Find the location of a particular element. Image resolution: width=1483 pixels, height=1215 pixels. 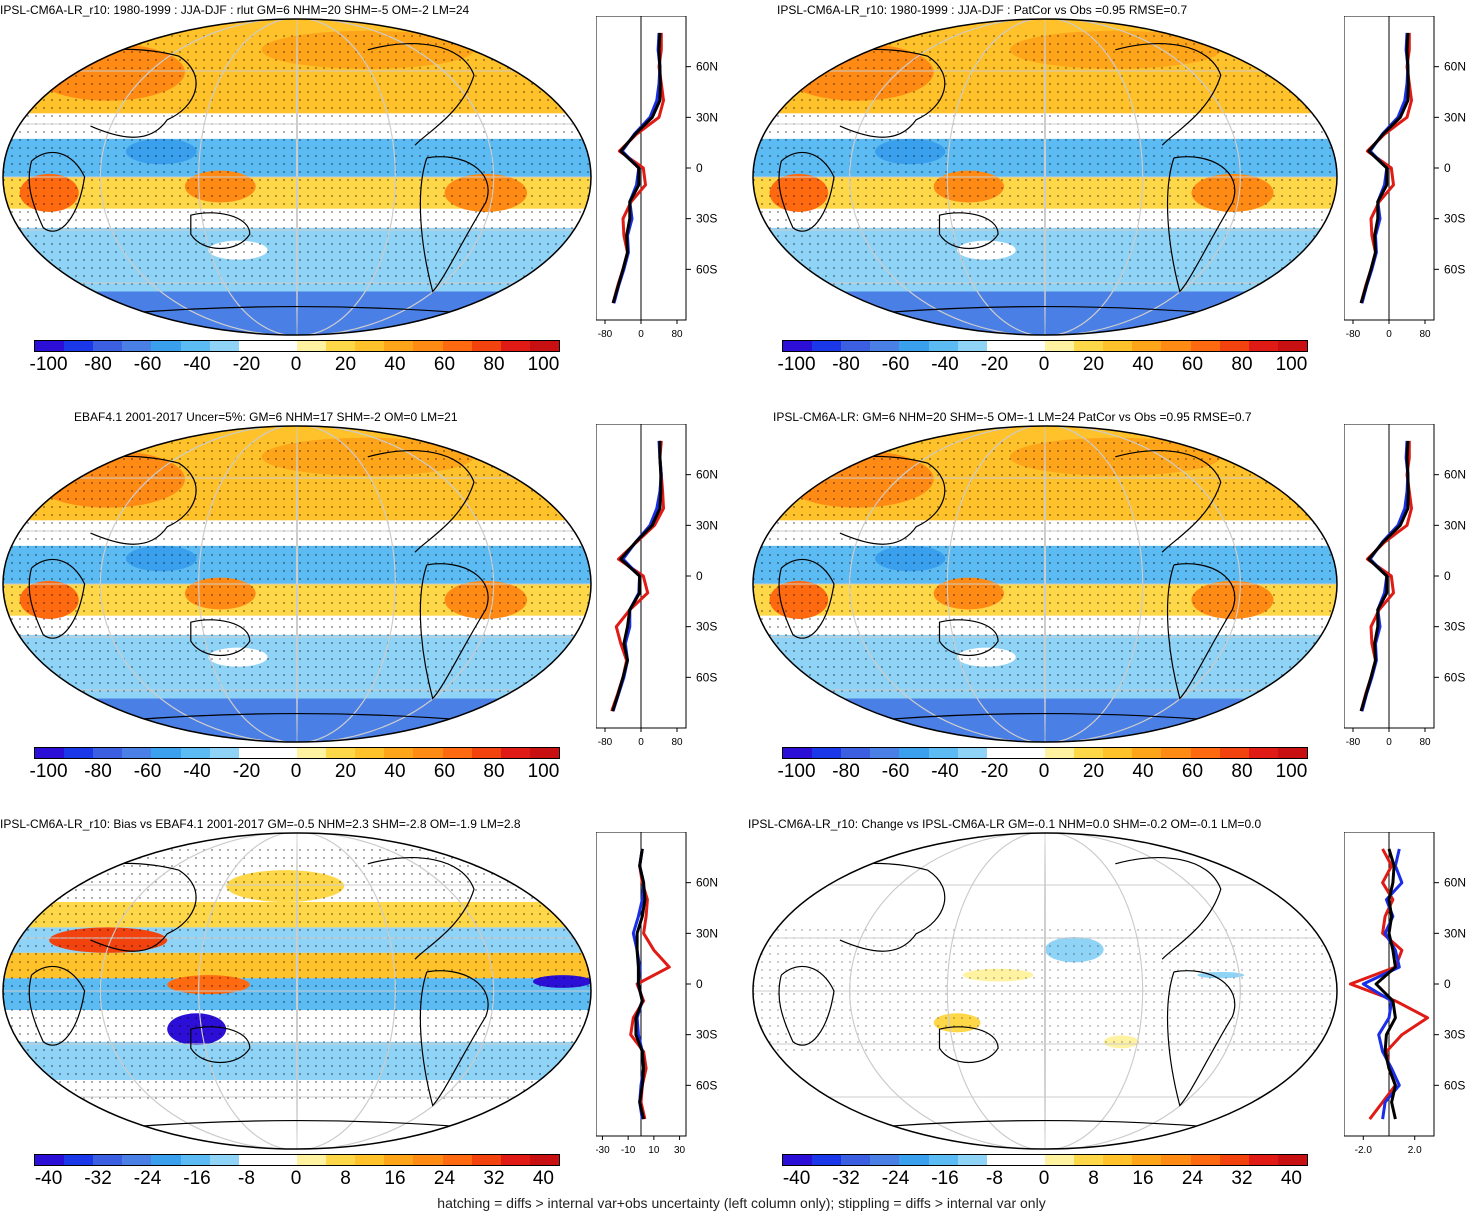

x-tick-label: -80 is located at coordinates (605, 334).